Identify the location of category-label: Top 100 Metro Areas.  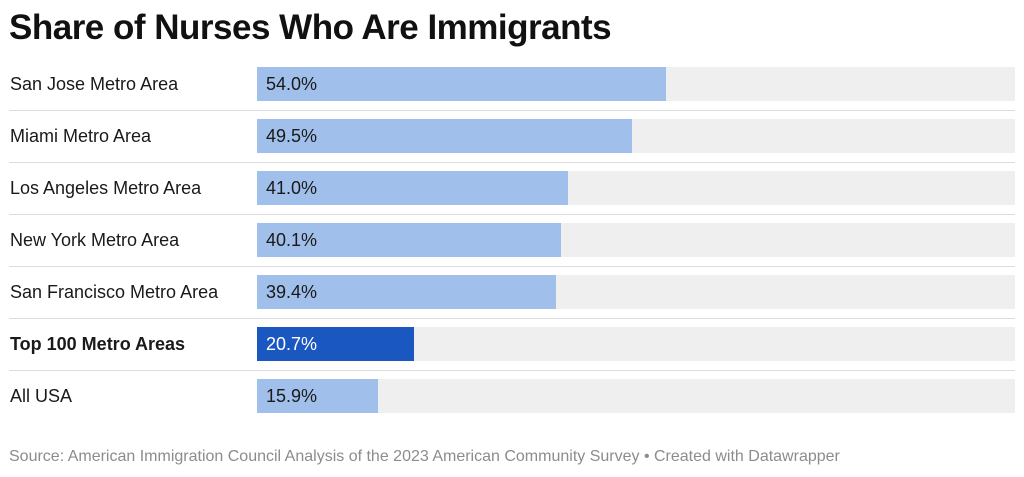
(98, 344).